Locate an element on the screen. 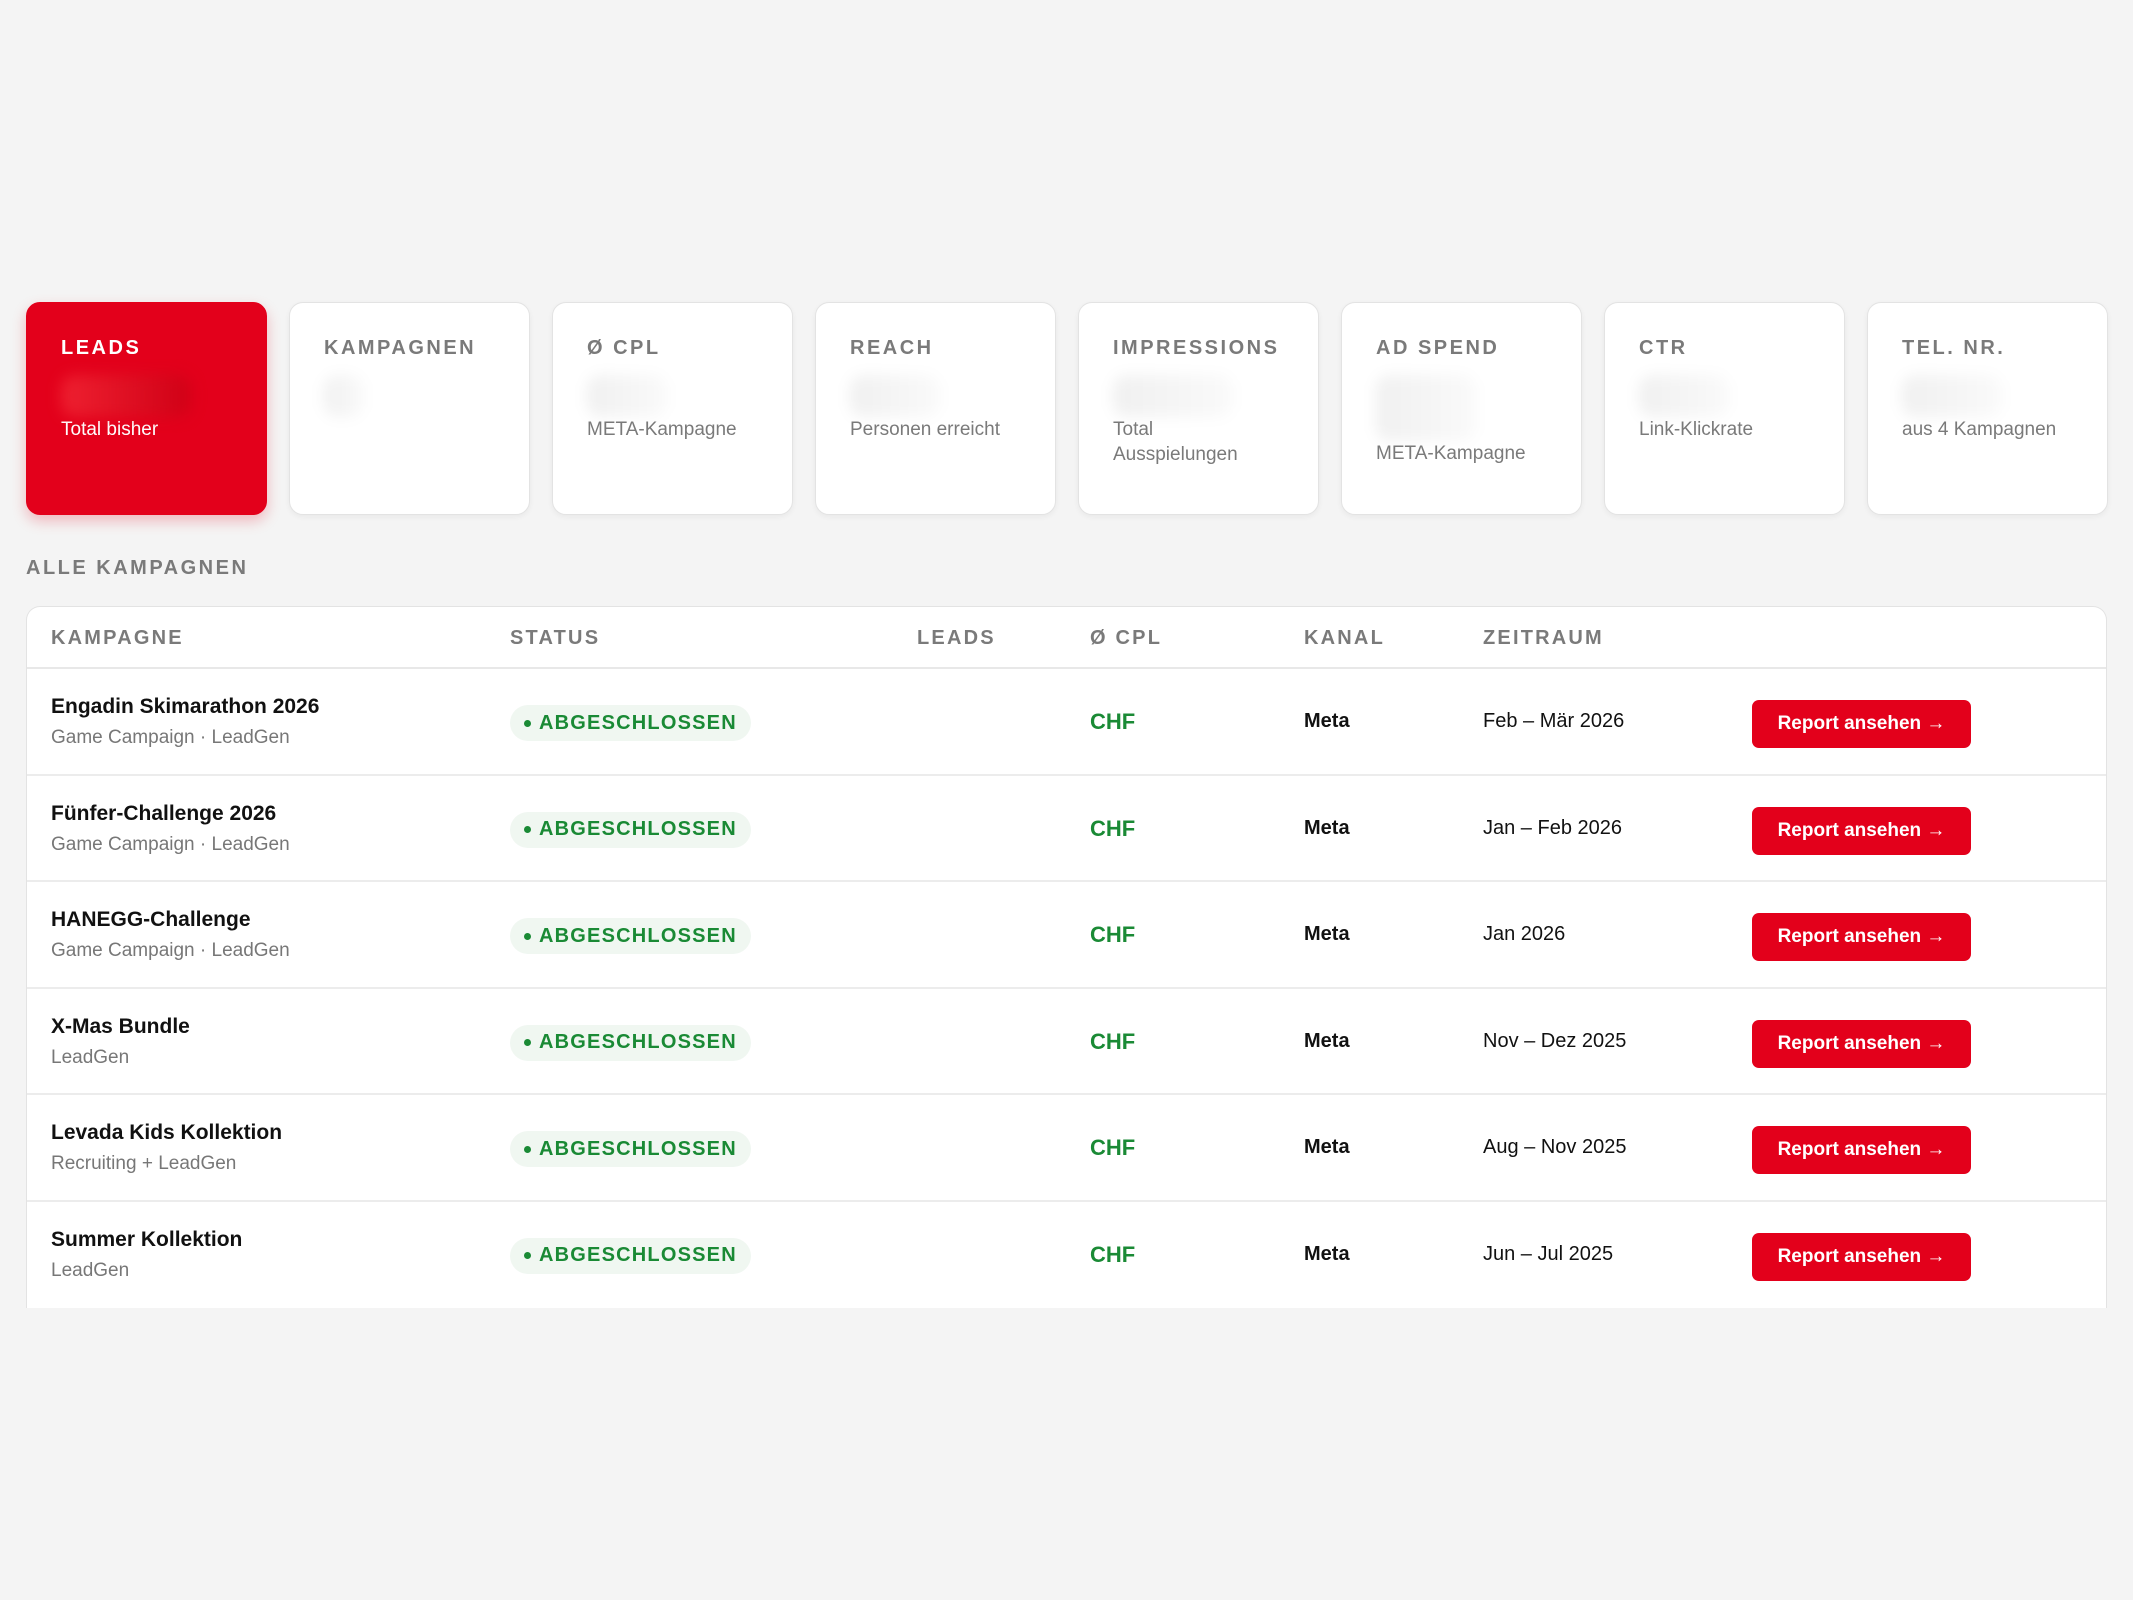  zeitraum-value: Feb – Mär 2026 is located at coordinates (1554, 721).